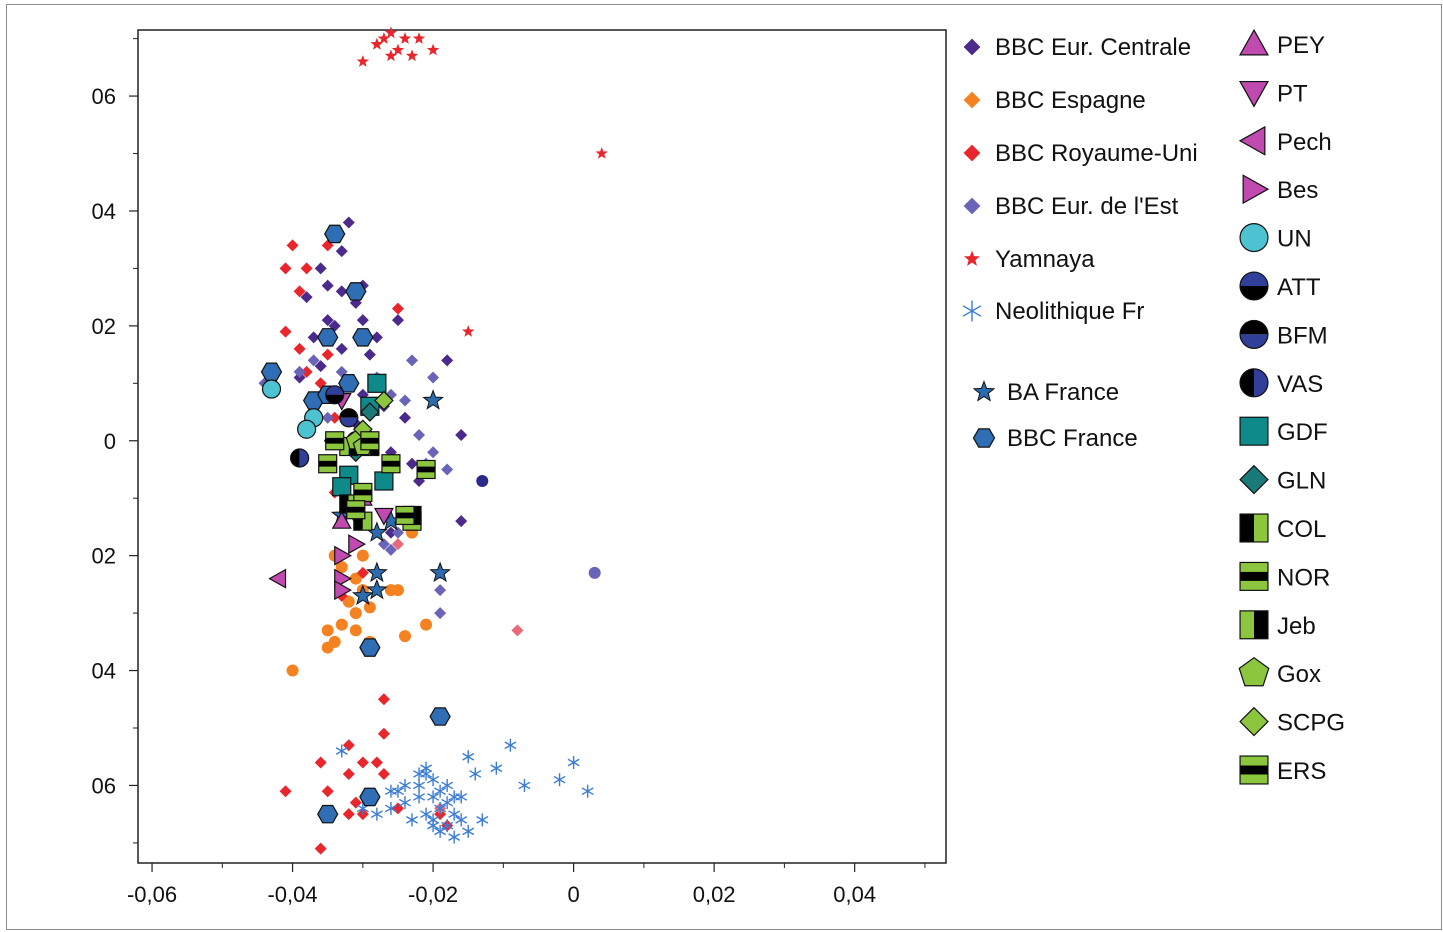 The image size is (1443, 932). I want to click on x-tick-label: 0,04, so click(854, 894).